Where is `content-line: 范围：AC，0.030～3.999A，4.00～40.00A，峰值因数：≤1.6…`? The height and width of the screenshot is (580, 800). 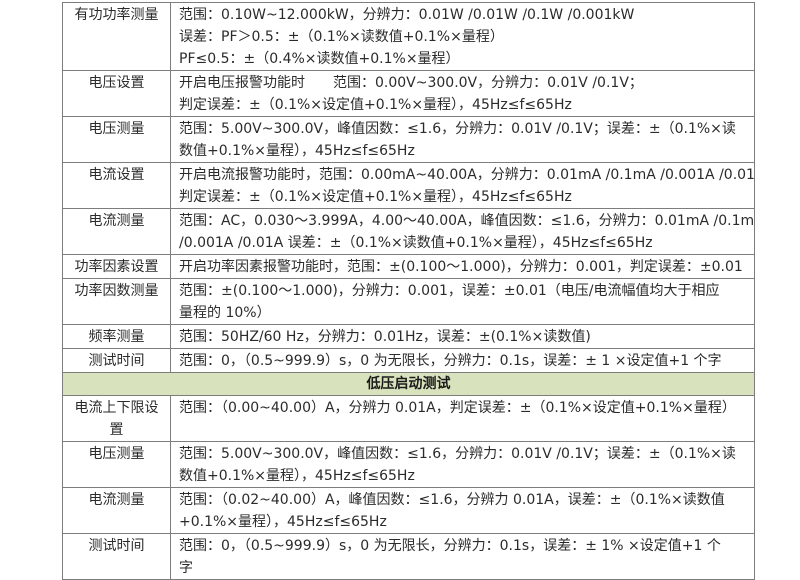
content-line: 范围：AC，0.030～3.999A，4.00～40.00A，峰值因数：≤1.6… is located at coordinates (466, 221).